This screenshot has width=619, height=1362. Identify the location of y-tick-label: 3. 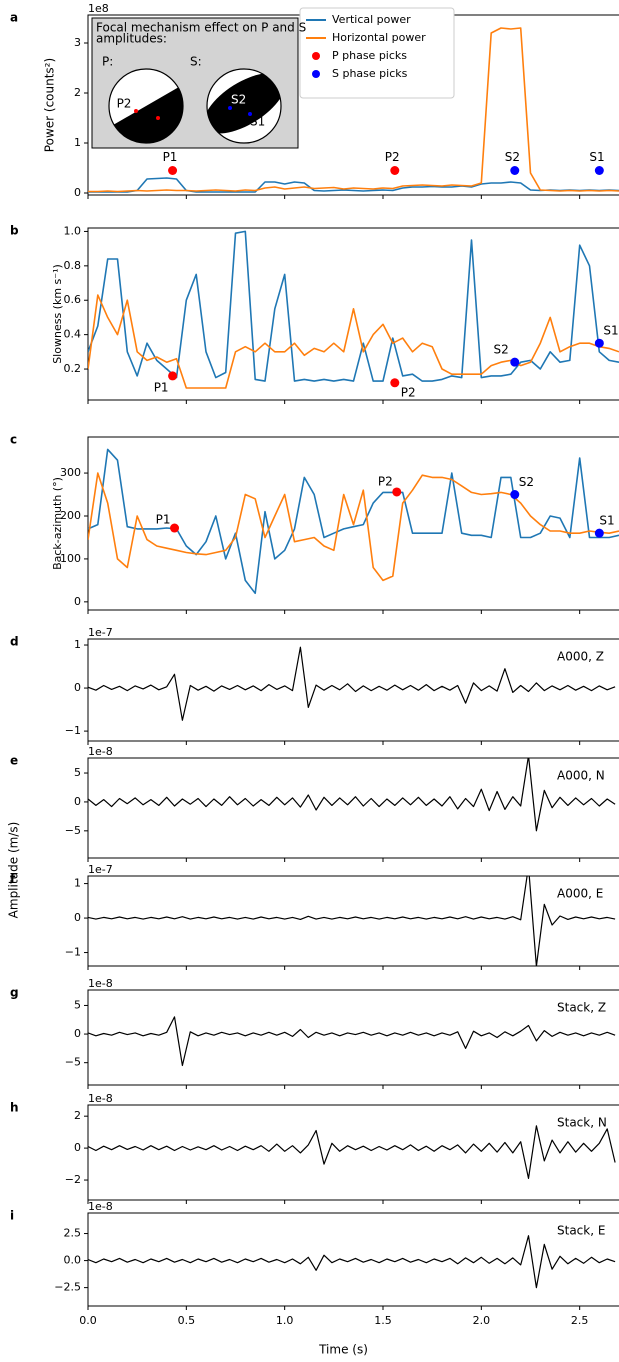
(77, 42).